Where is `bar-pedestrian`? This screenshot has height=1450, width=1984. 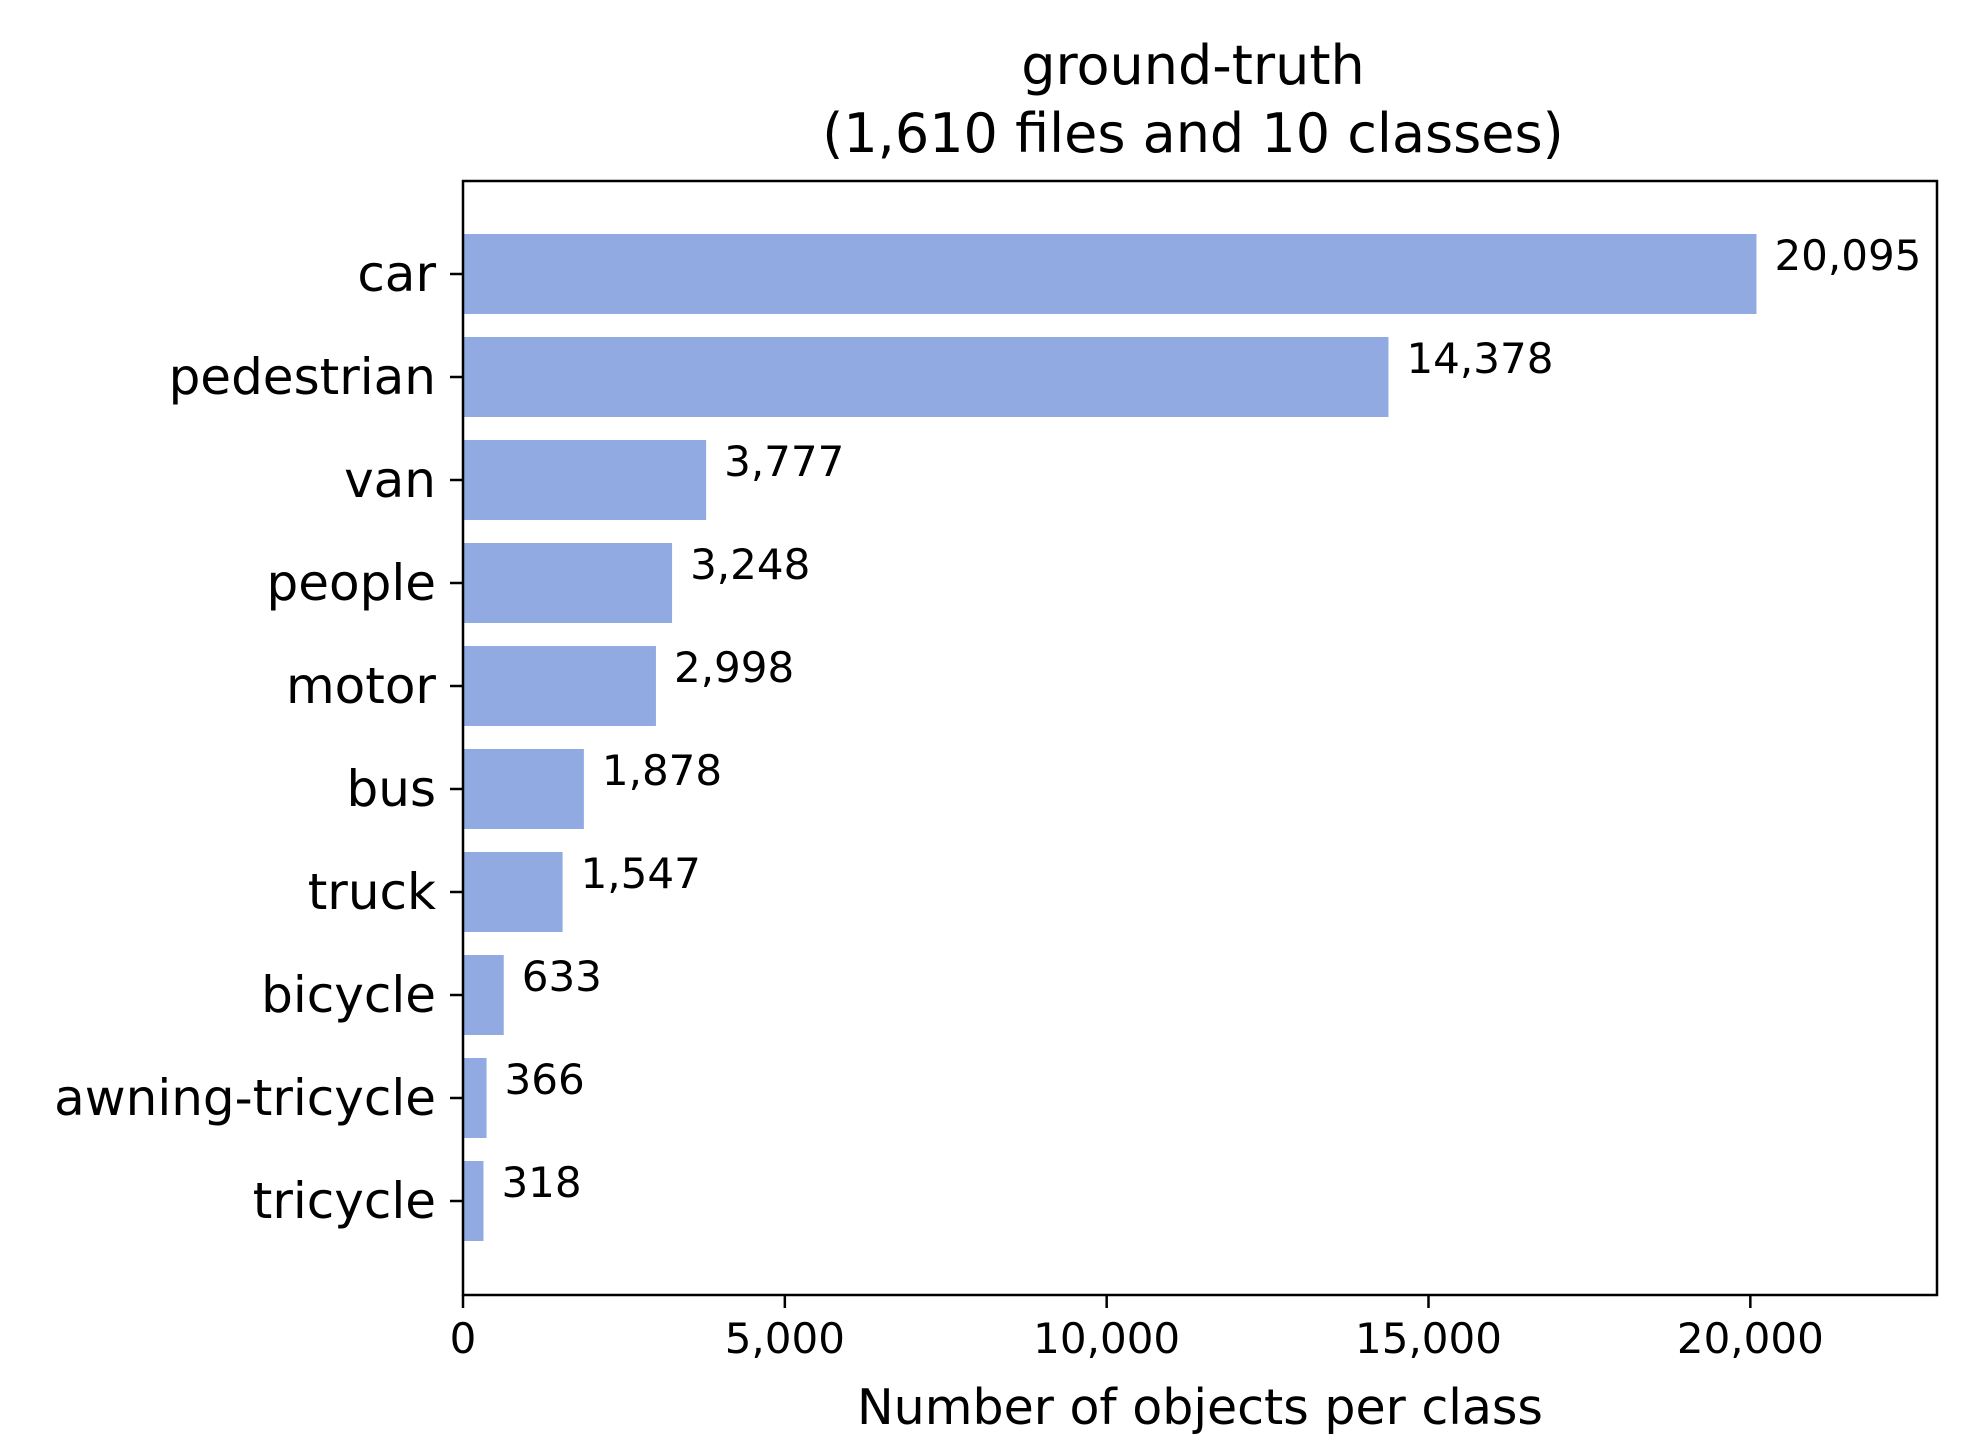 bar-pedestrian is located at coordinates (926, 377).